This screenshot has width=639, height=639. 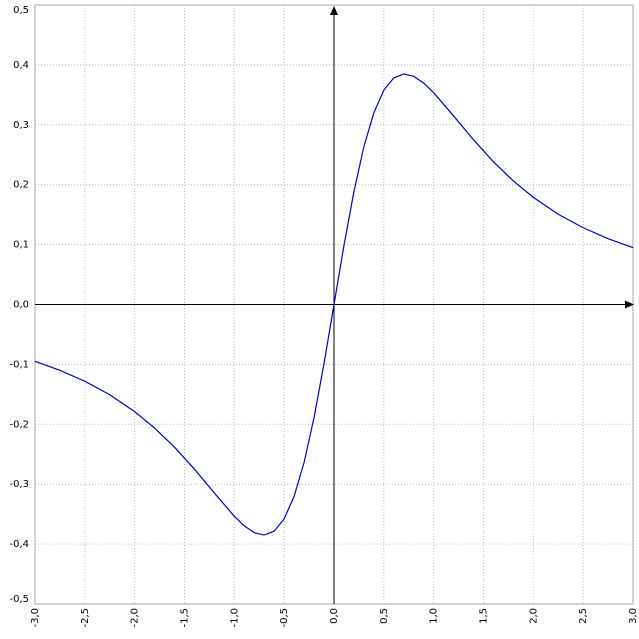 I want to click on x-tick-label: 2,5, so click(x=583, y=616).